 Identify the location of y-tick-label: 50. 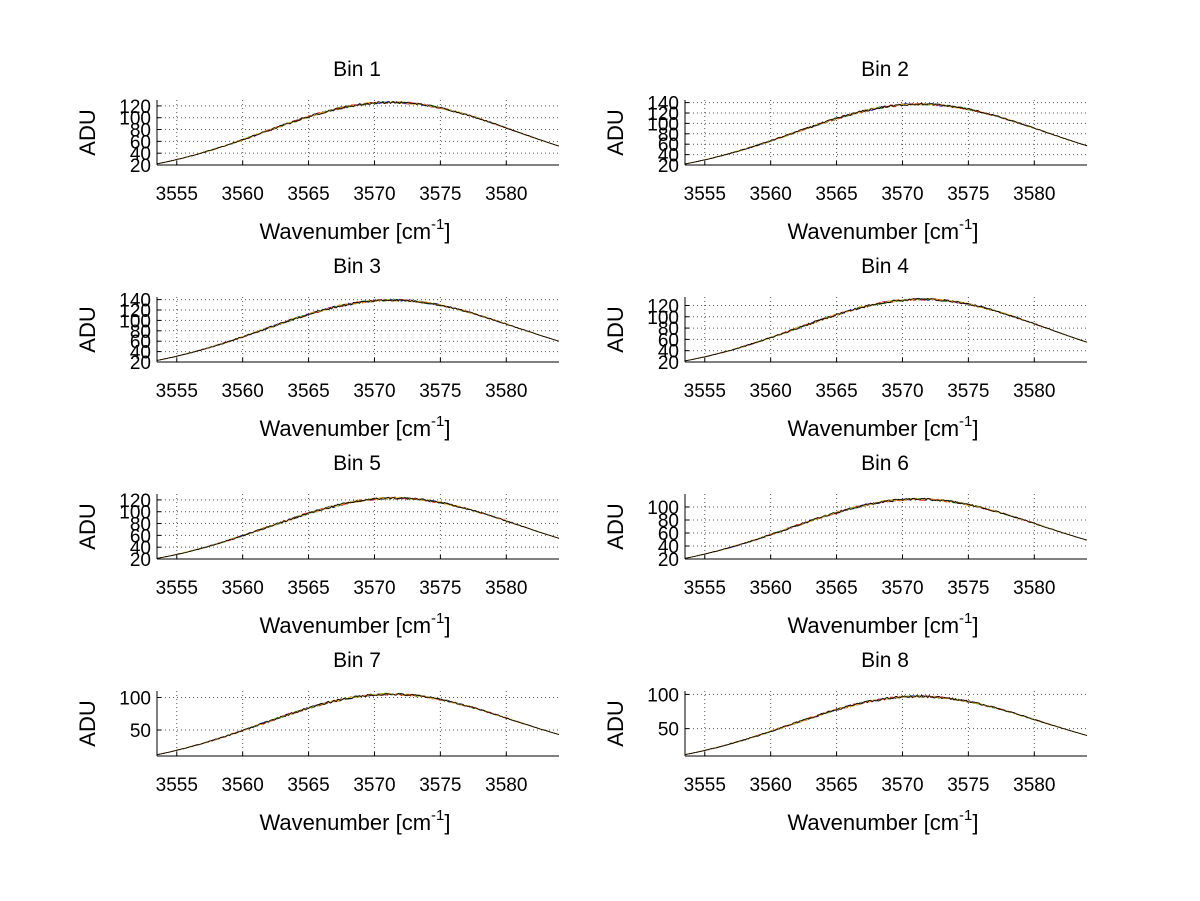
(140, 731).